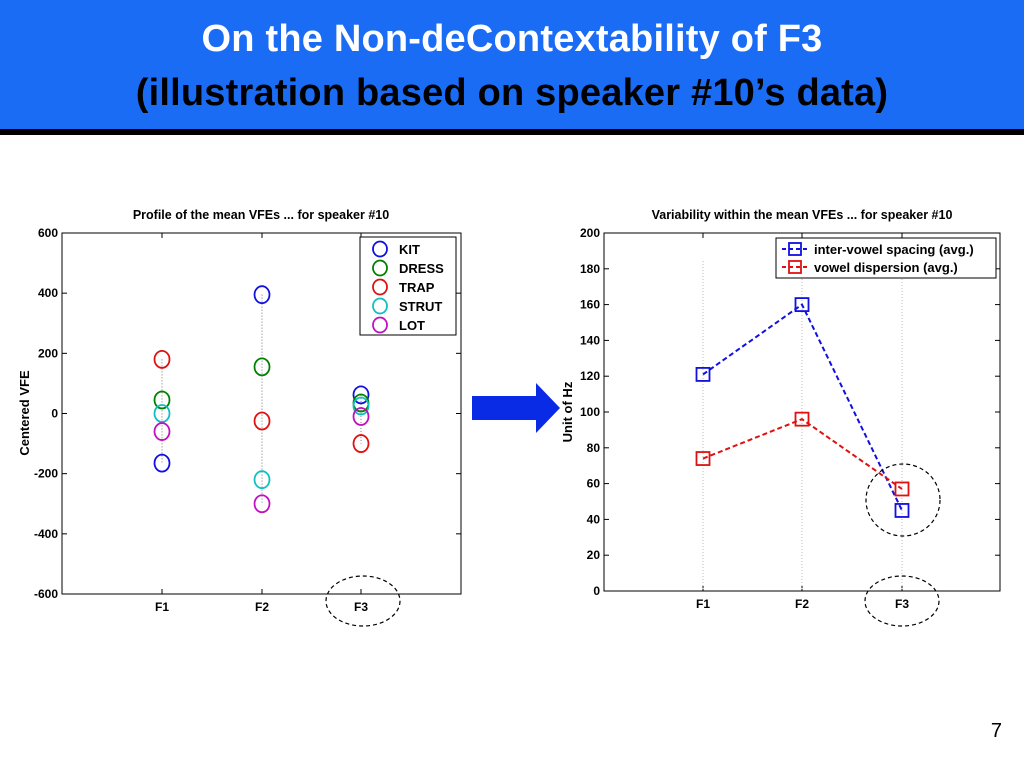 This screenshot has width=1024, height=768. I want to click on right-ytick-label: 80, so click(594, 448).